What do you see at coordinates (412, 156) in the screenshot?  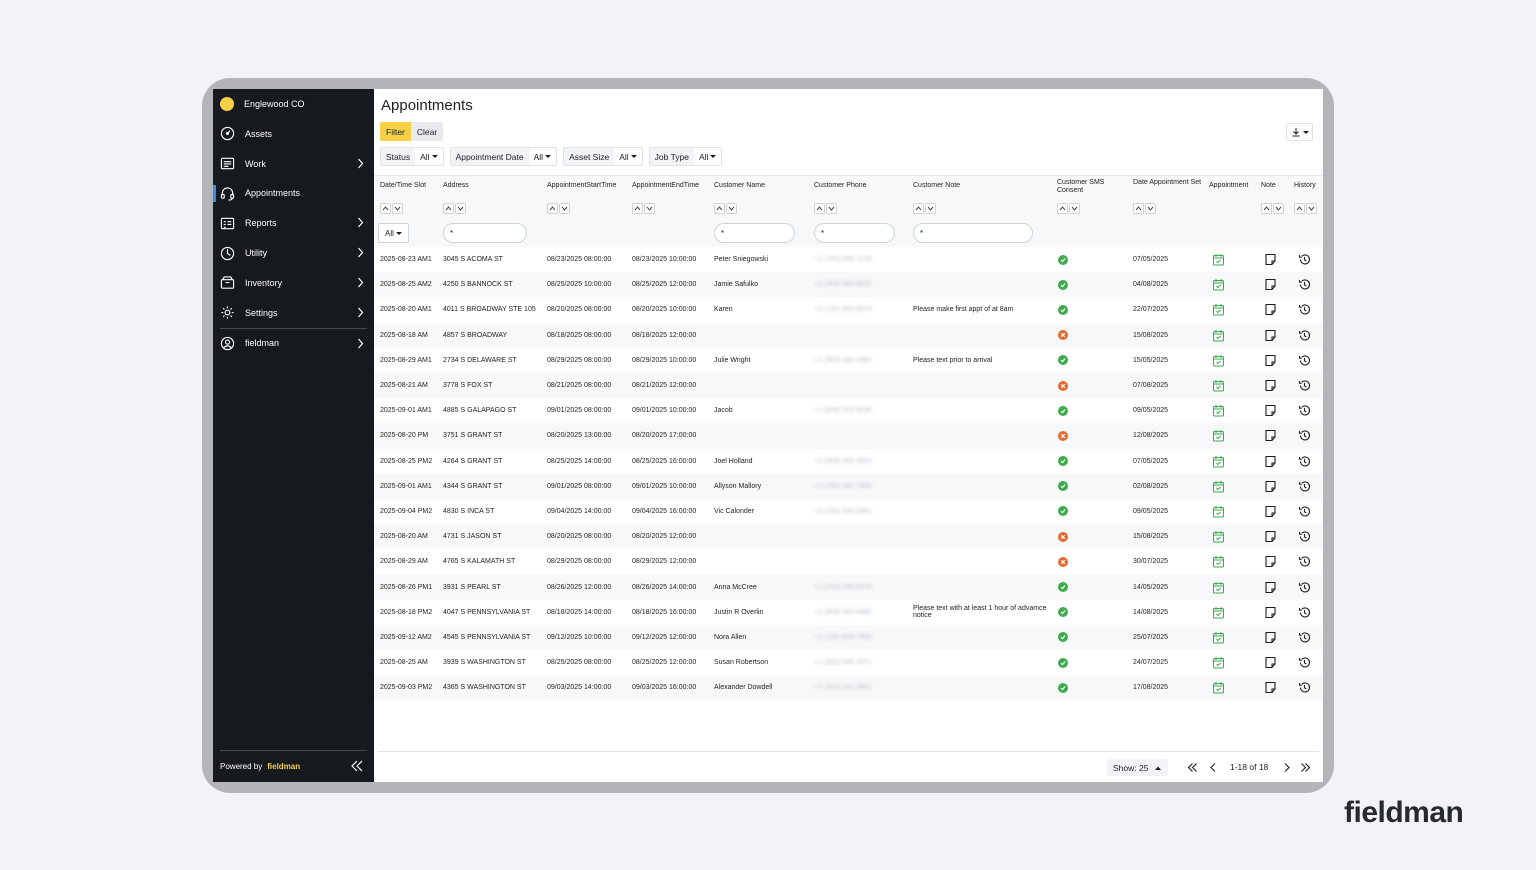 I see `filter-status: Status All` at bounding box center [412, 156].